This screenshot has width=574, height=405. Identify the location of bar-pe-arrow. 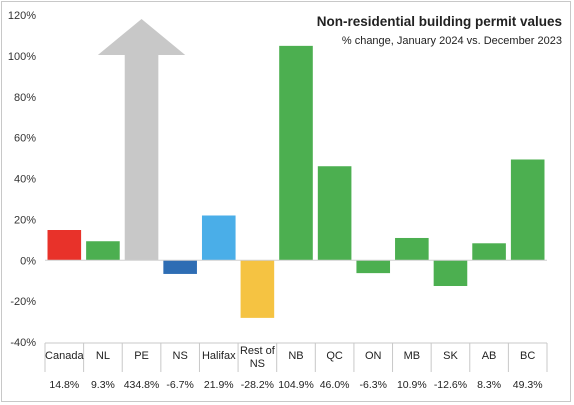
(141, 140).